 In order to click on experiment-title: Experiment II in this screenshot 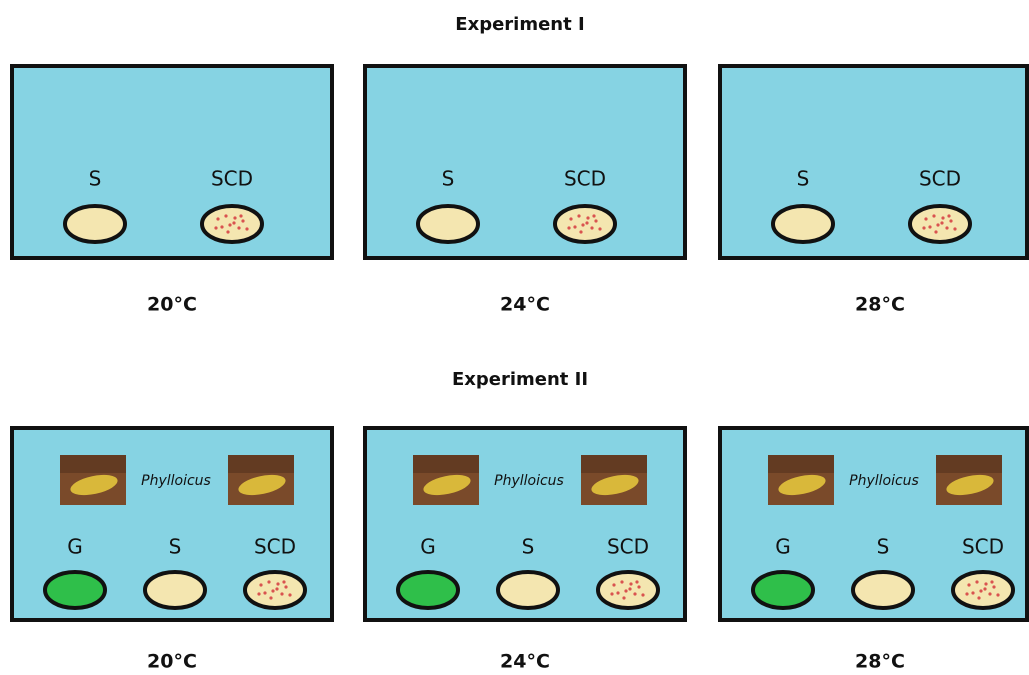, I will do `click(520, 379)`.